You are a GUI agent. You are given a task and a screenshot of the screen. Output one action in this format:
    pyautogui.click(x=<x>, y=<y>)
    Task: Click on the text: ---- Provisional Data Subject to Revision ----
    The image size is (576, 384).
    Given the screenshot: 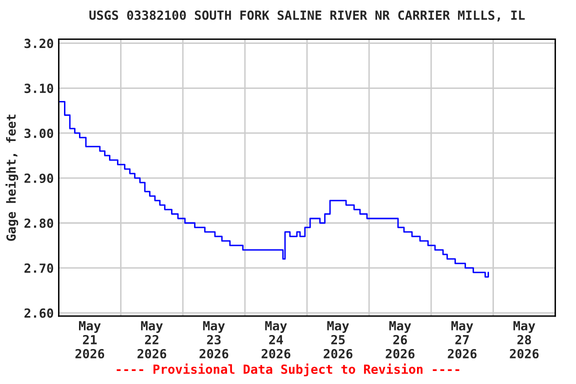 What is the action you would take?
    pyautogui.click(x=288, y=370)
    